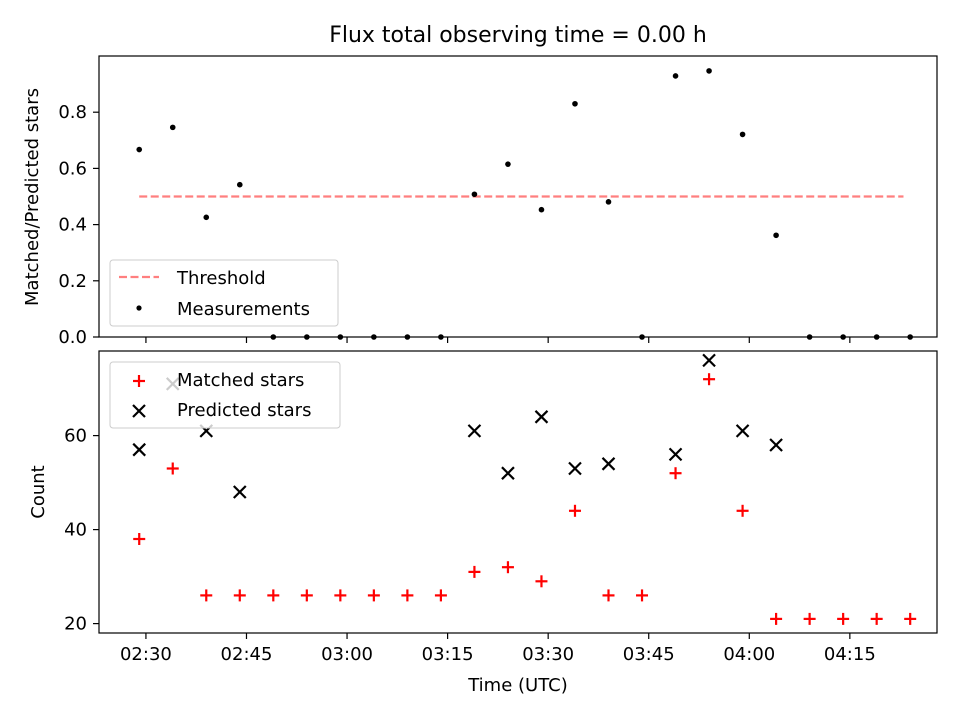 This screenshot has width=960, height=720. I want to click on top-y-tick-label: 0.2, so click(72, 281).